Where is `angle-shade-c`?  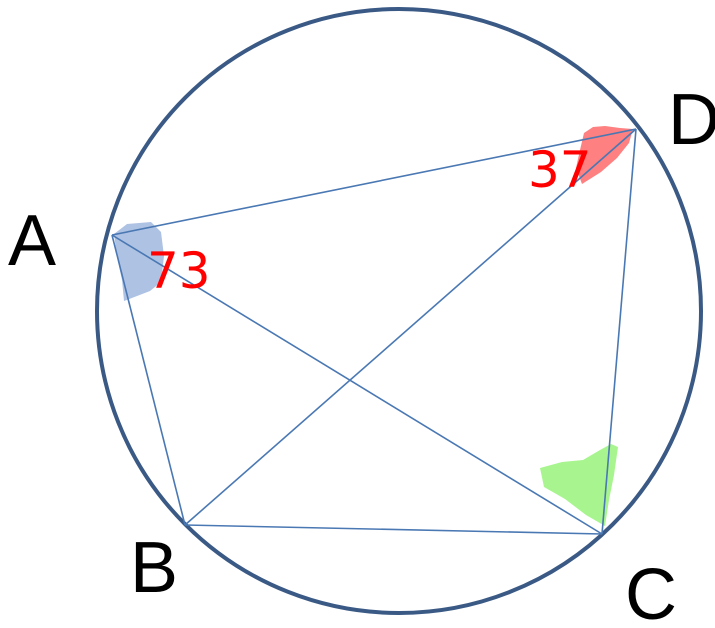 angle-shade-c is located at coordinates (579, 485).